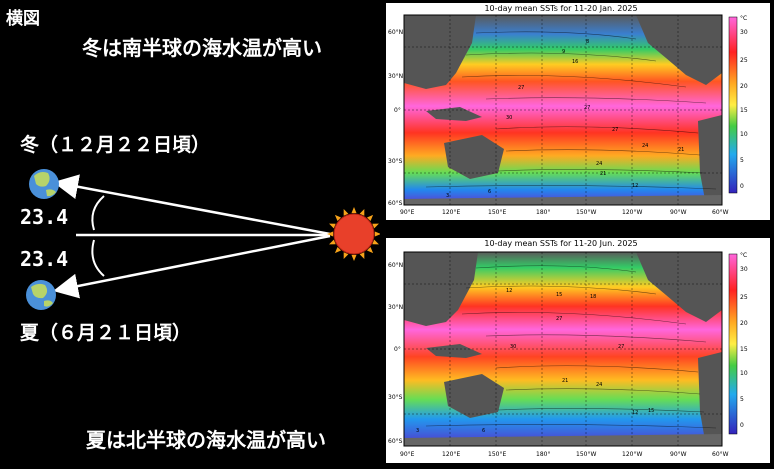  I want to click on colorbar-tick: 15, so click(744, 110).